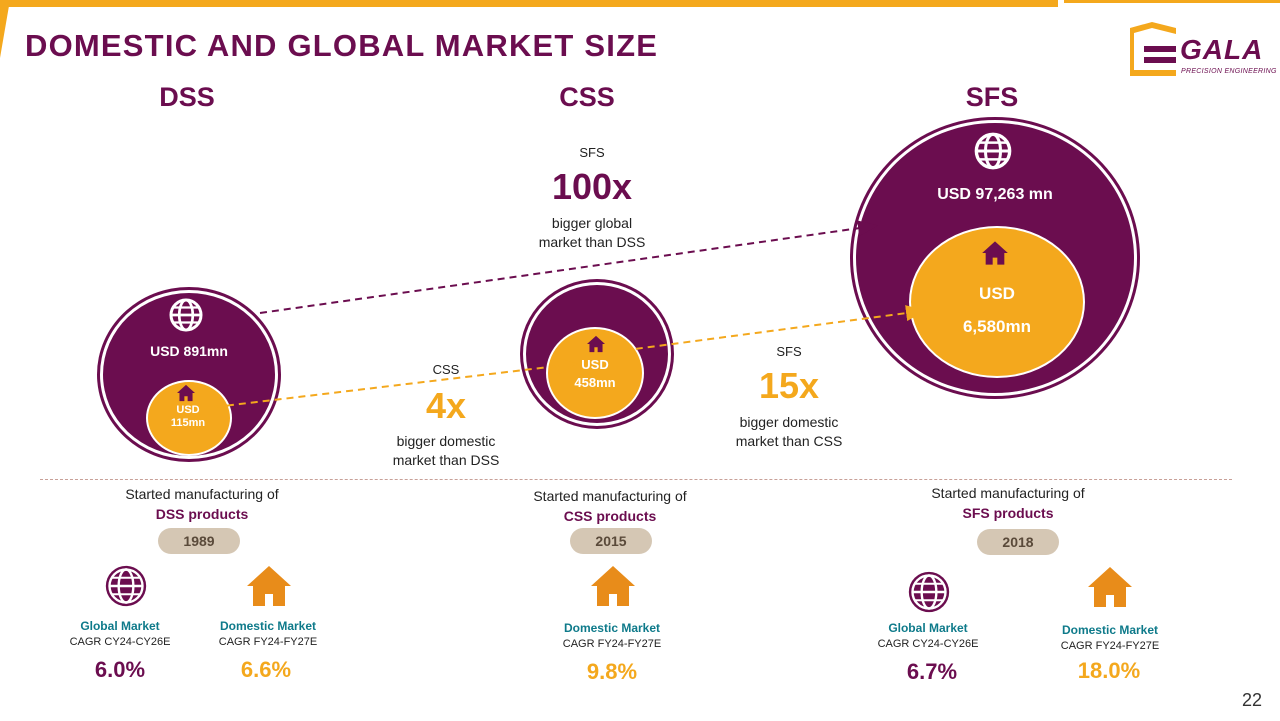 The height and width of the screenshot is (721, 1280). I want to click on dss-domestic-value: USD 115mn, so click(188, 417).